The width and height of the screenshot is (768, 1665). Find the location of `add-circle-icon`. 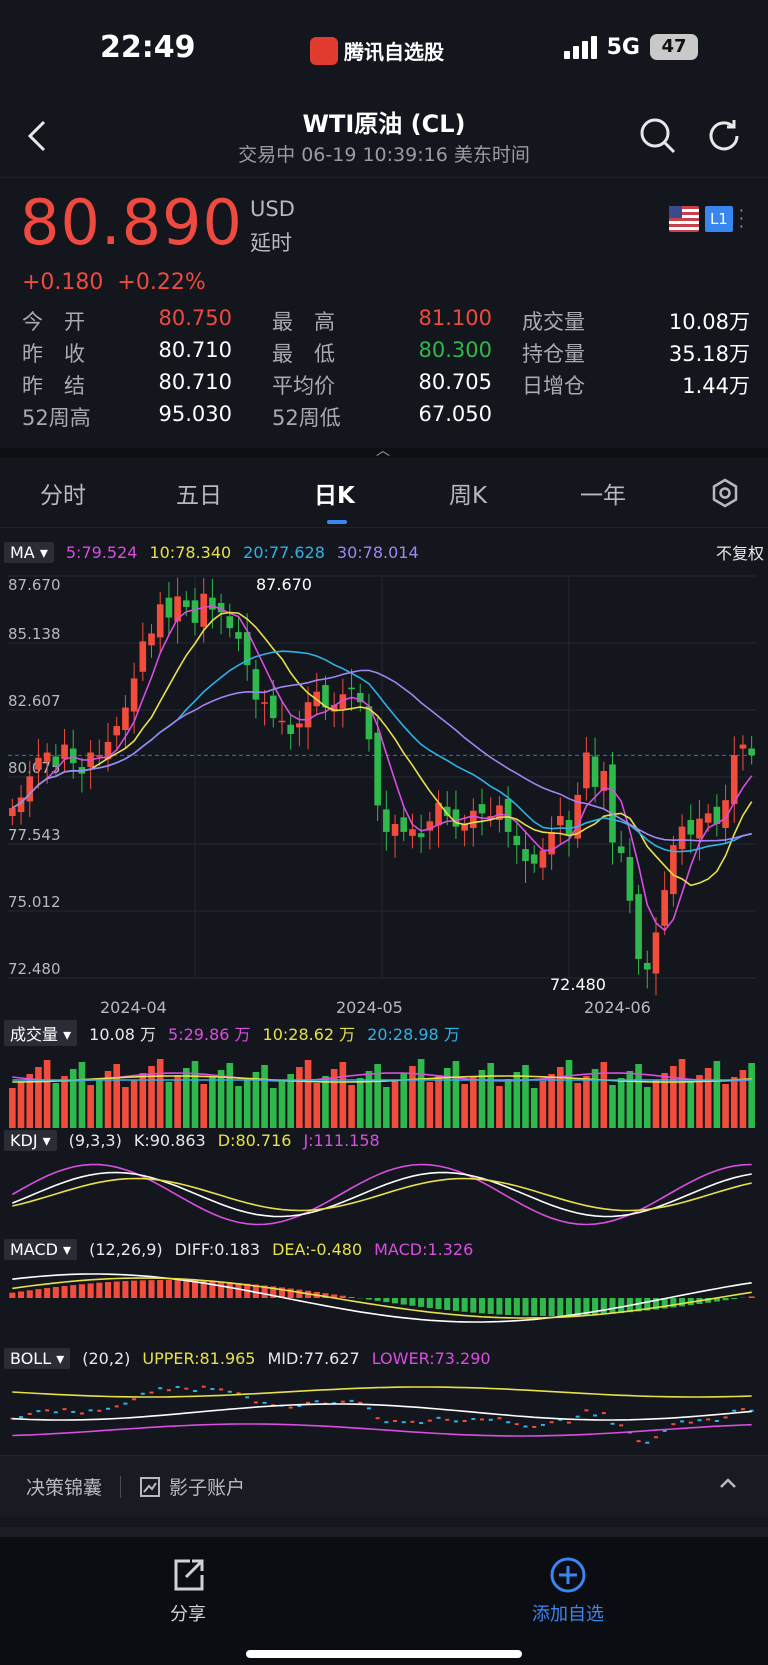

add-circle-icon is located at coordinates (568, 1575).